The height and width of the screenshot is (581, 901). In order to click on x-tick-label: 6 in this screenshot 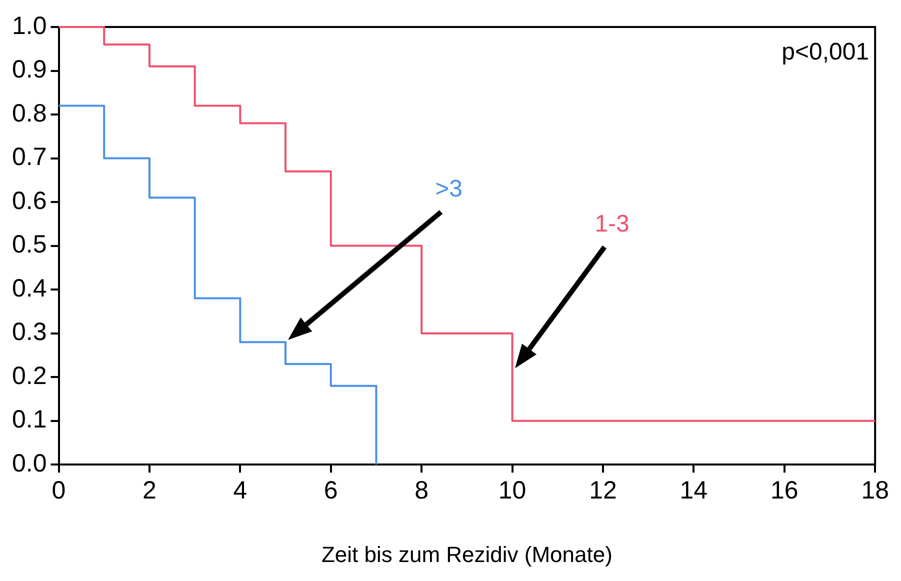, I will do `click(331, 490)`.